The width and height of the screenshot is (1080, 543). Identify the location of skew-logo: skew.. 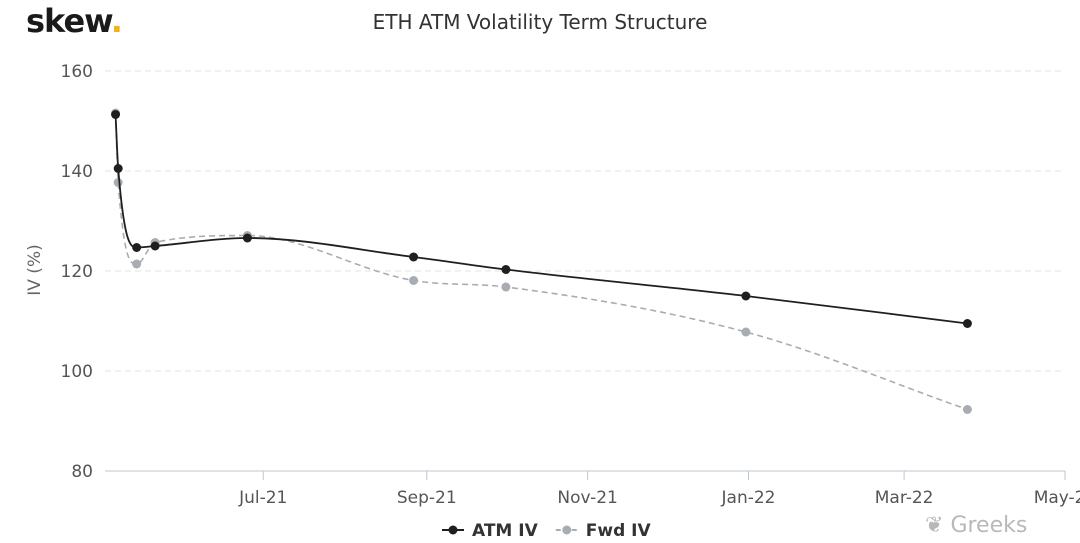
(74, 21).